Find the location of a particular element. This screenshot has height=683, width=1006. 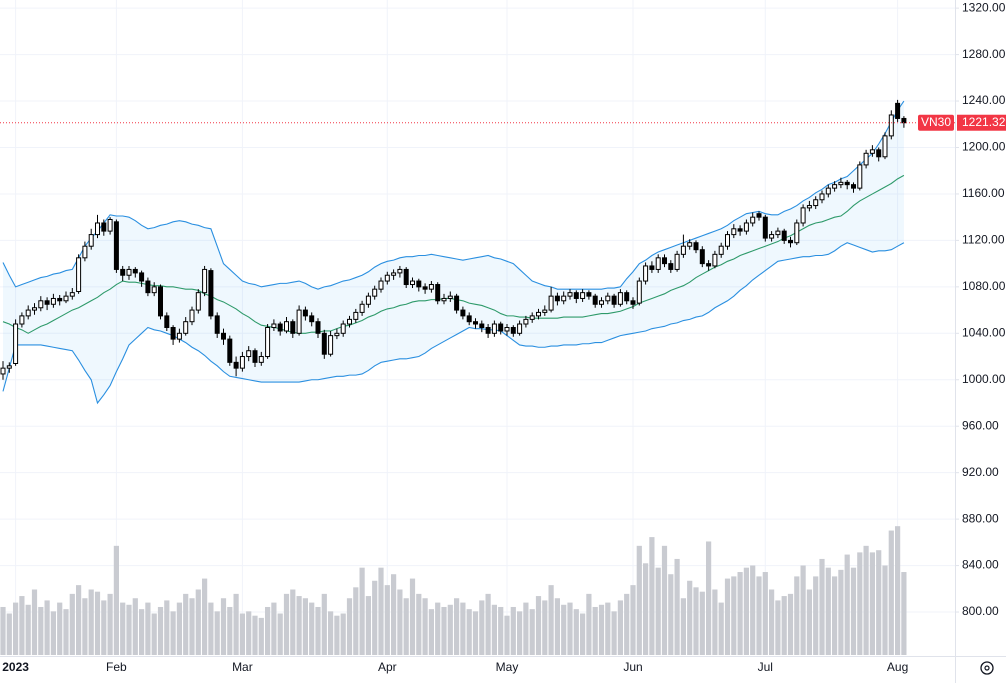

y-tick-label: 1240.00 is located at coordinates (984, 100).